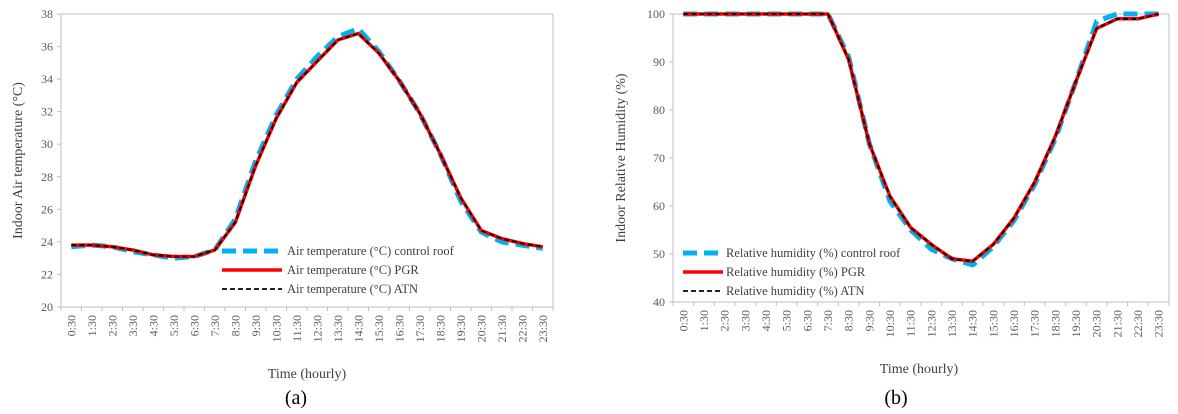 Image resolution: width=1178 pixels, height=414 pixels. What do you see at coordinates (47, 47) in the screenshot?
I see `y-tick-label: 36` at bounding box center [47, 47].